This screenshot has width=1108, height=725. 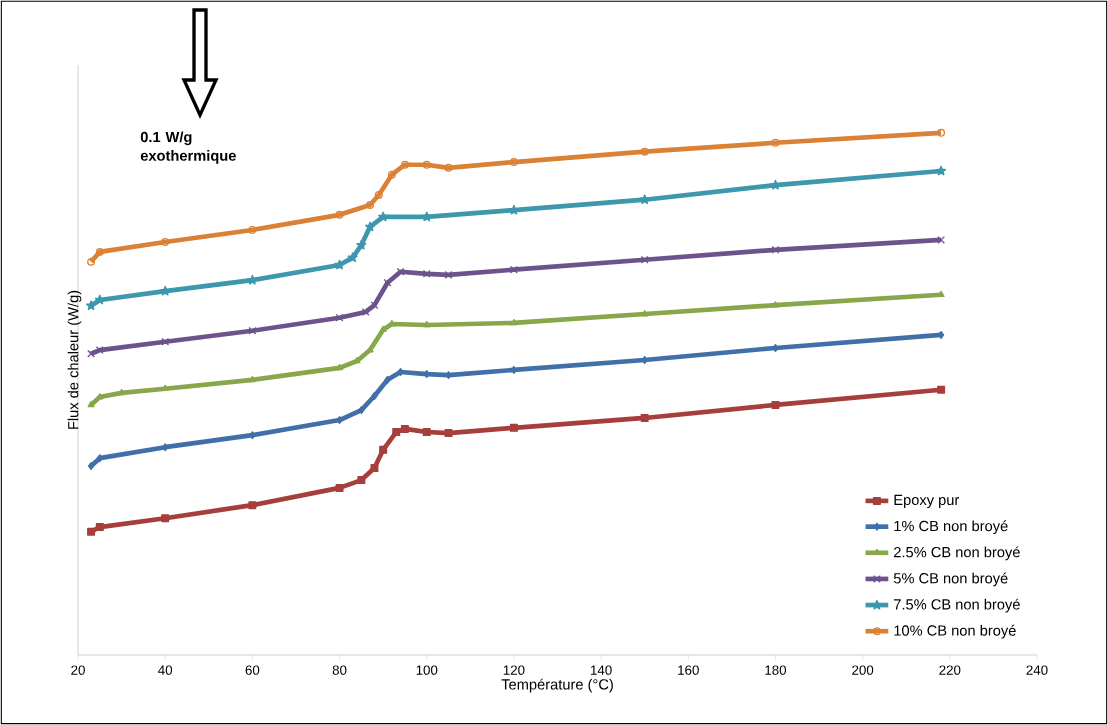 What do you see at coordinates (950, 670) in the screenshot?
I see `x-tick-label: 220` at bounding box center [950, 670].